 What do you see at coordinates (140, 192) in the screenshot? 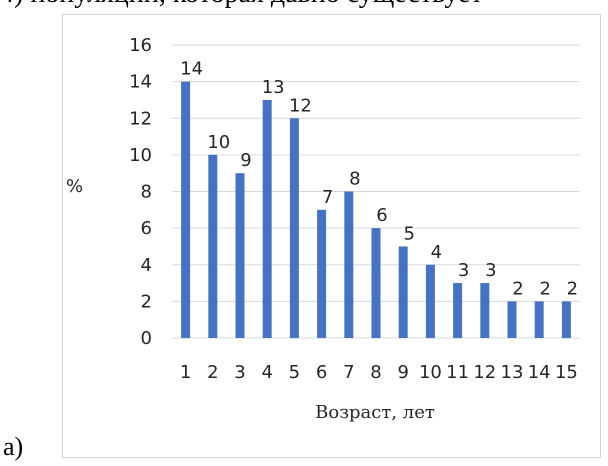
I see `y-tick-labels: 0 2 4 6 8 10 12 14 16` at bounding box center [140, 192].